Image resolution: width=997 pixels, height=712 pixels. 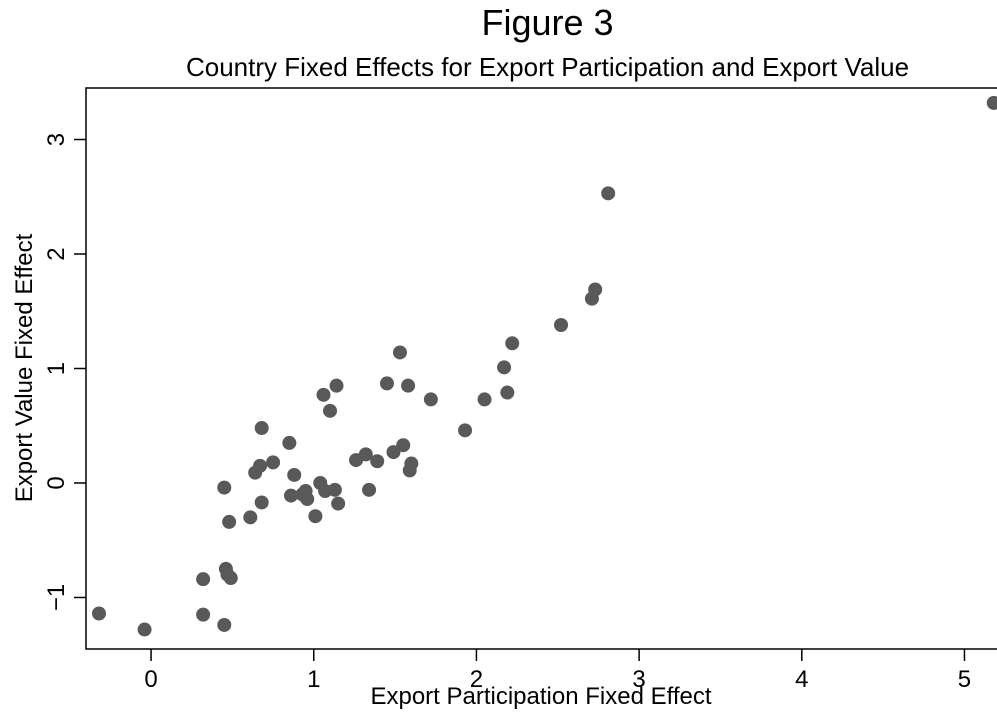 What do you see at coordinates (557, 671) in the screenshot?
I see `x-axis: 0 1 2 3 4 5` at bounding box center [557, 671].